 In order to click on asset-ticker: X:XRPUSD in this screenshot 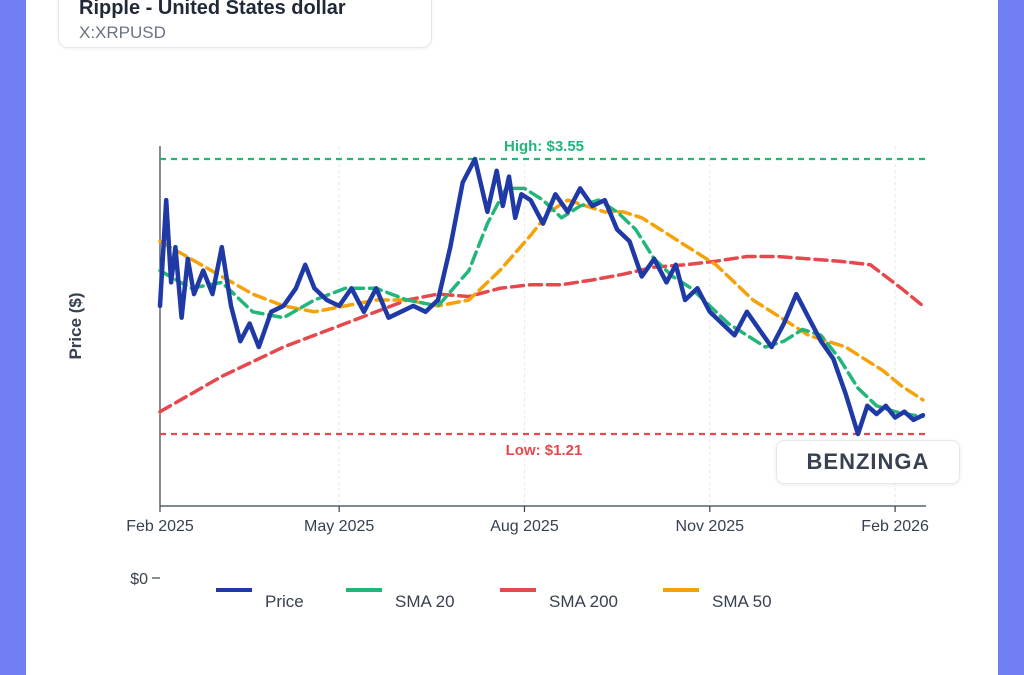, I will do `click(122, 32)`.